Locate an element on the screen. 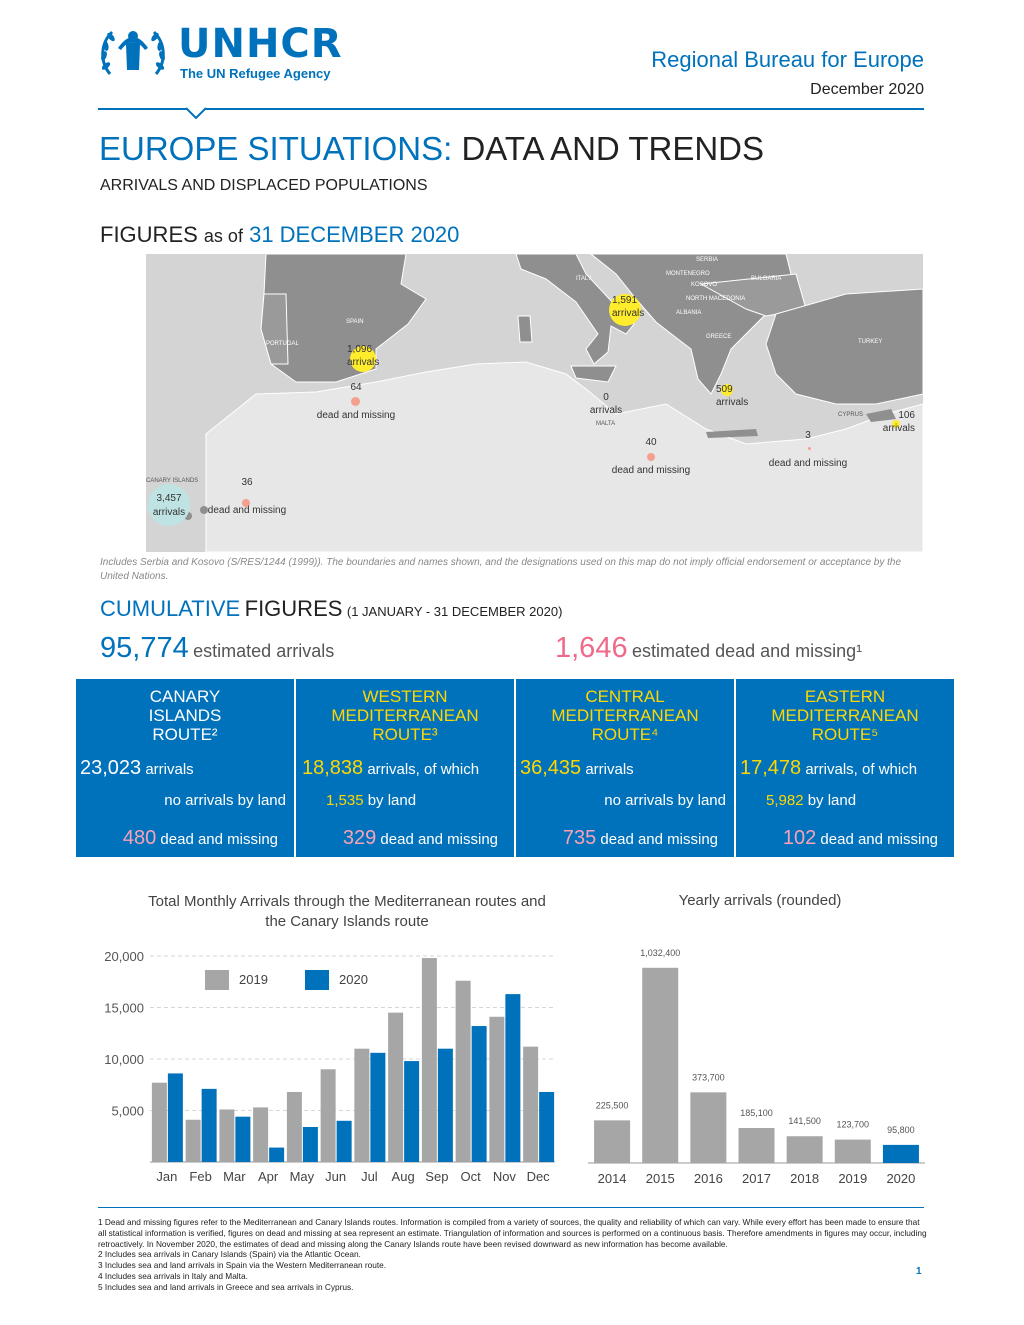 The image size is (1024, 1325). map-value: 106 is located at coordinates (906, 415).